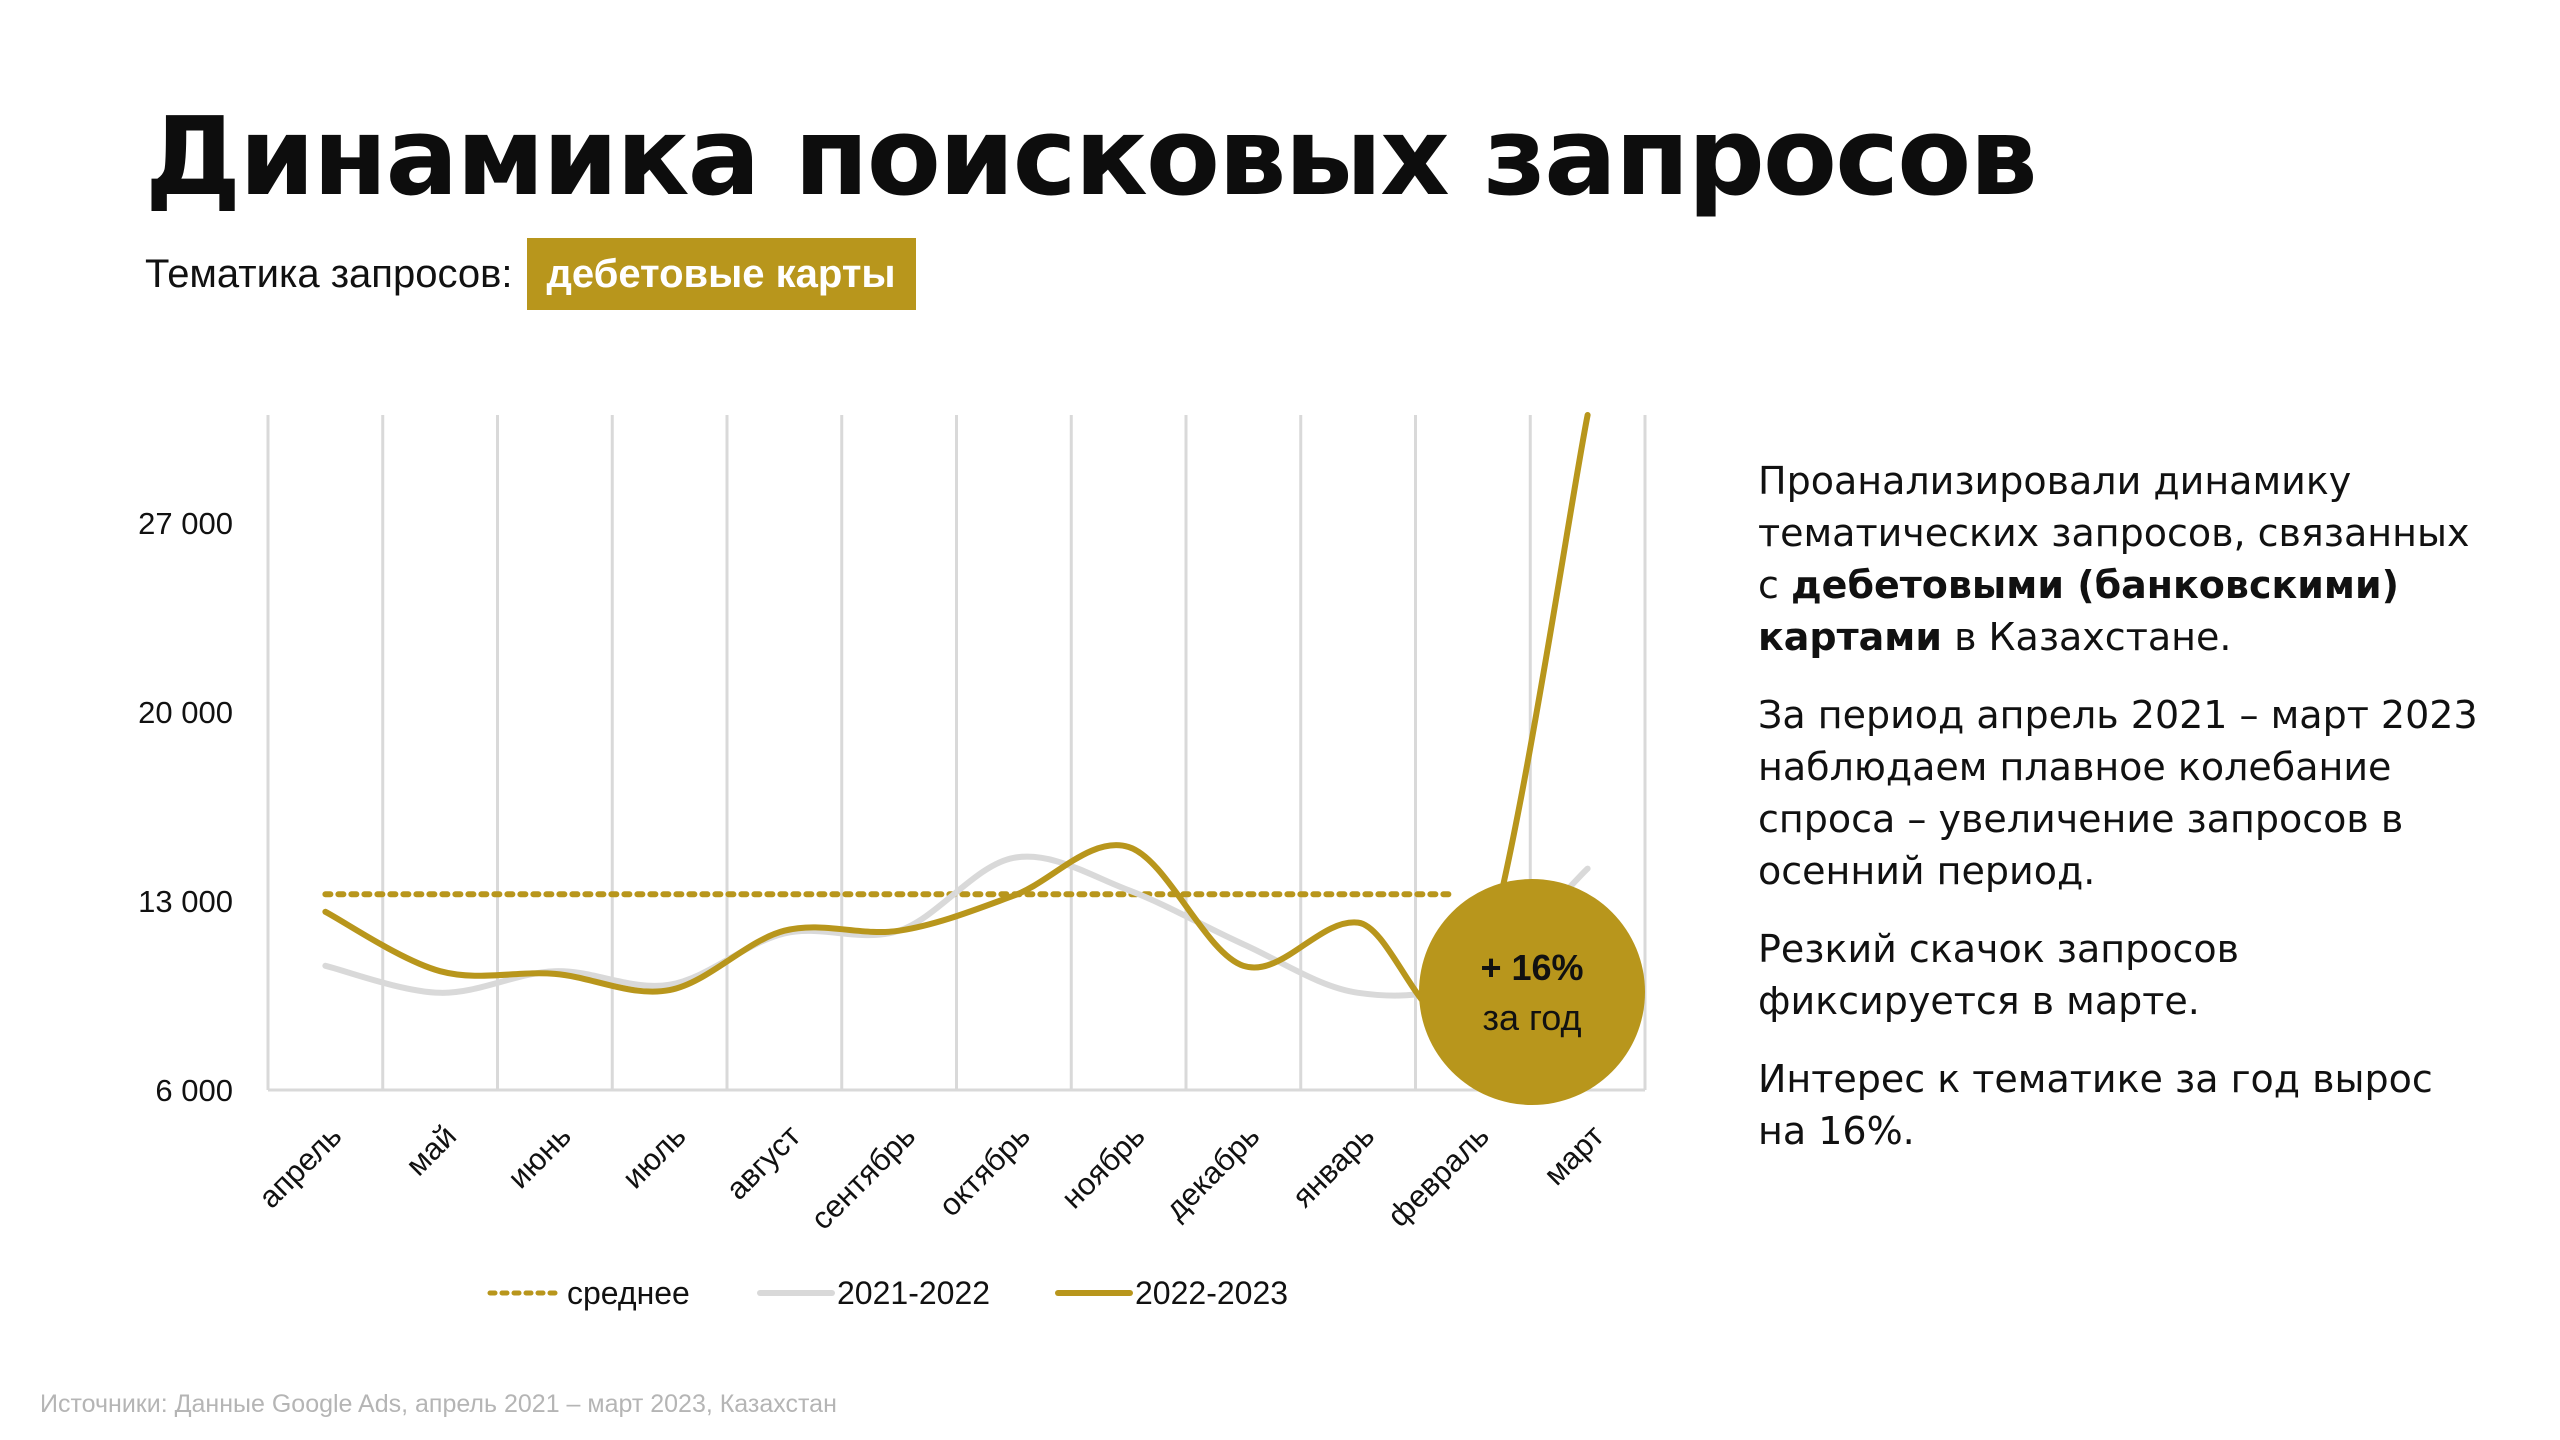 Image resolution: width=2560 pixels, height=1440 pixels. Describe the element at coordinates (185, 712) in the screenshot. I see `y-tick-label: 20 000` at that location.